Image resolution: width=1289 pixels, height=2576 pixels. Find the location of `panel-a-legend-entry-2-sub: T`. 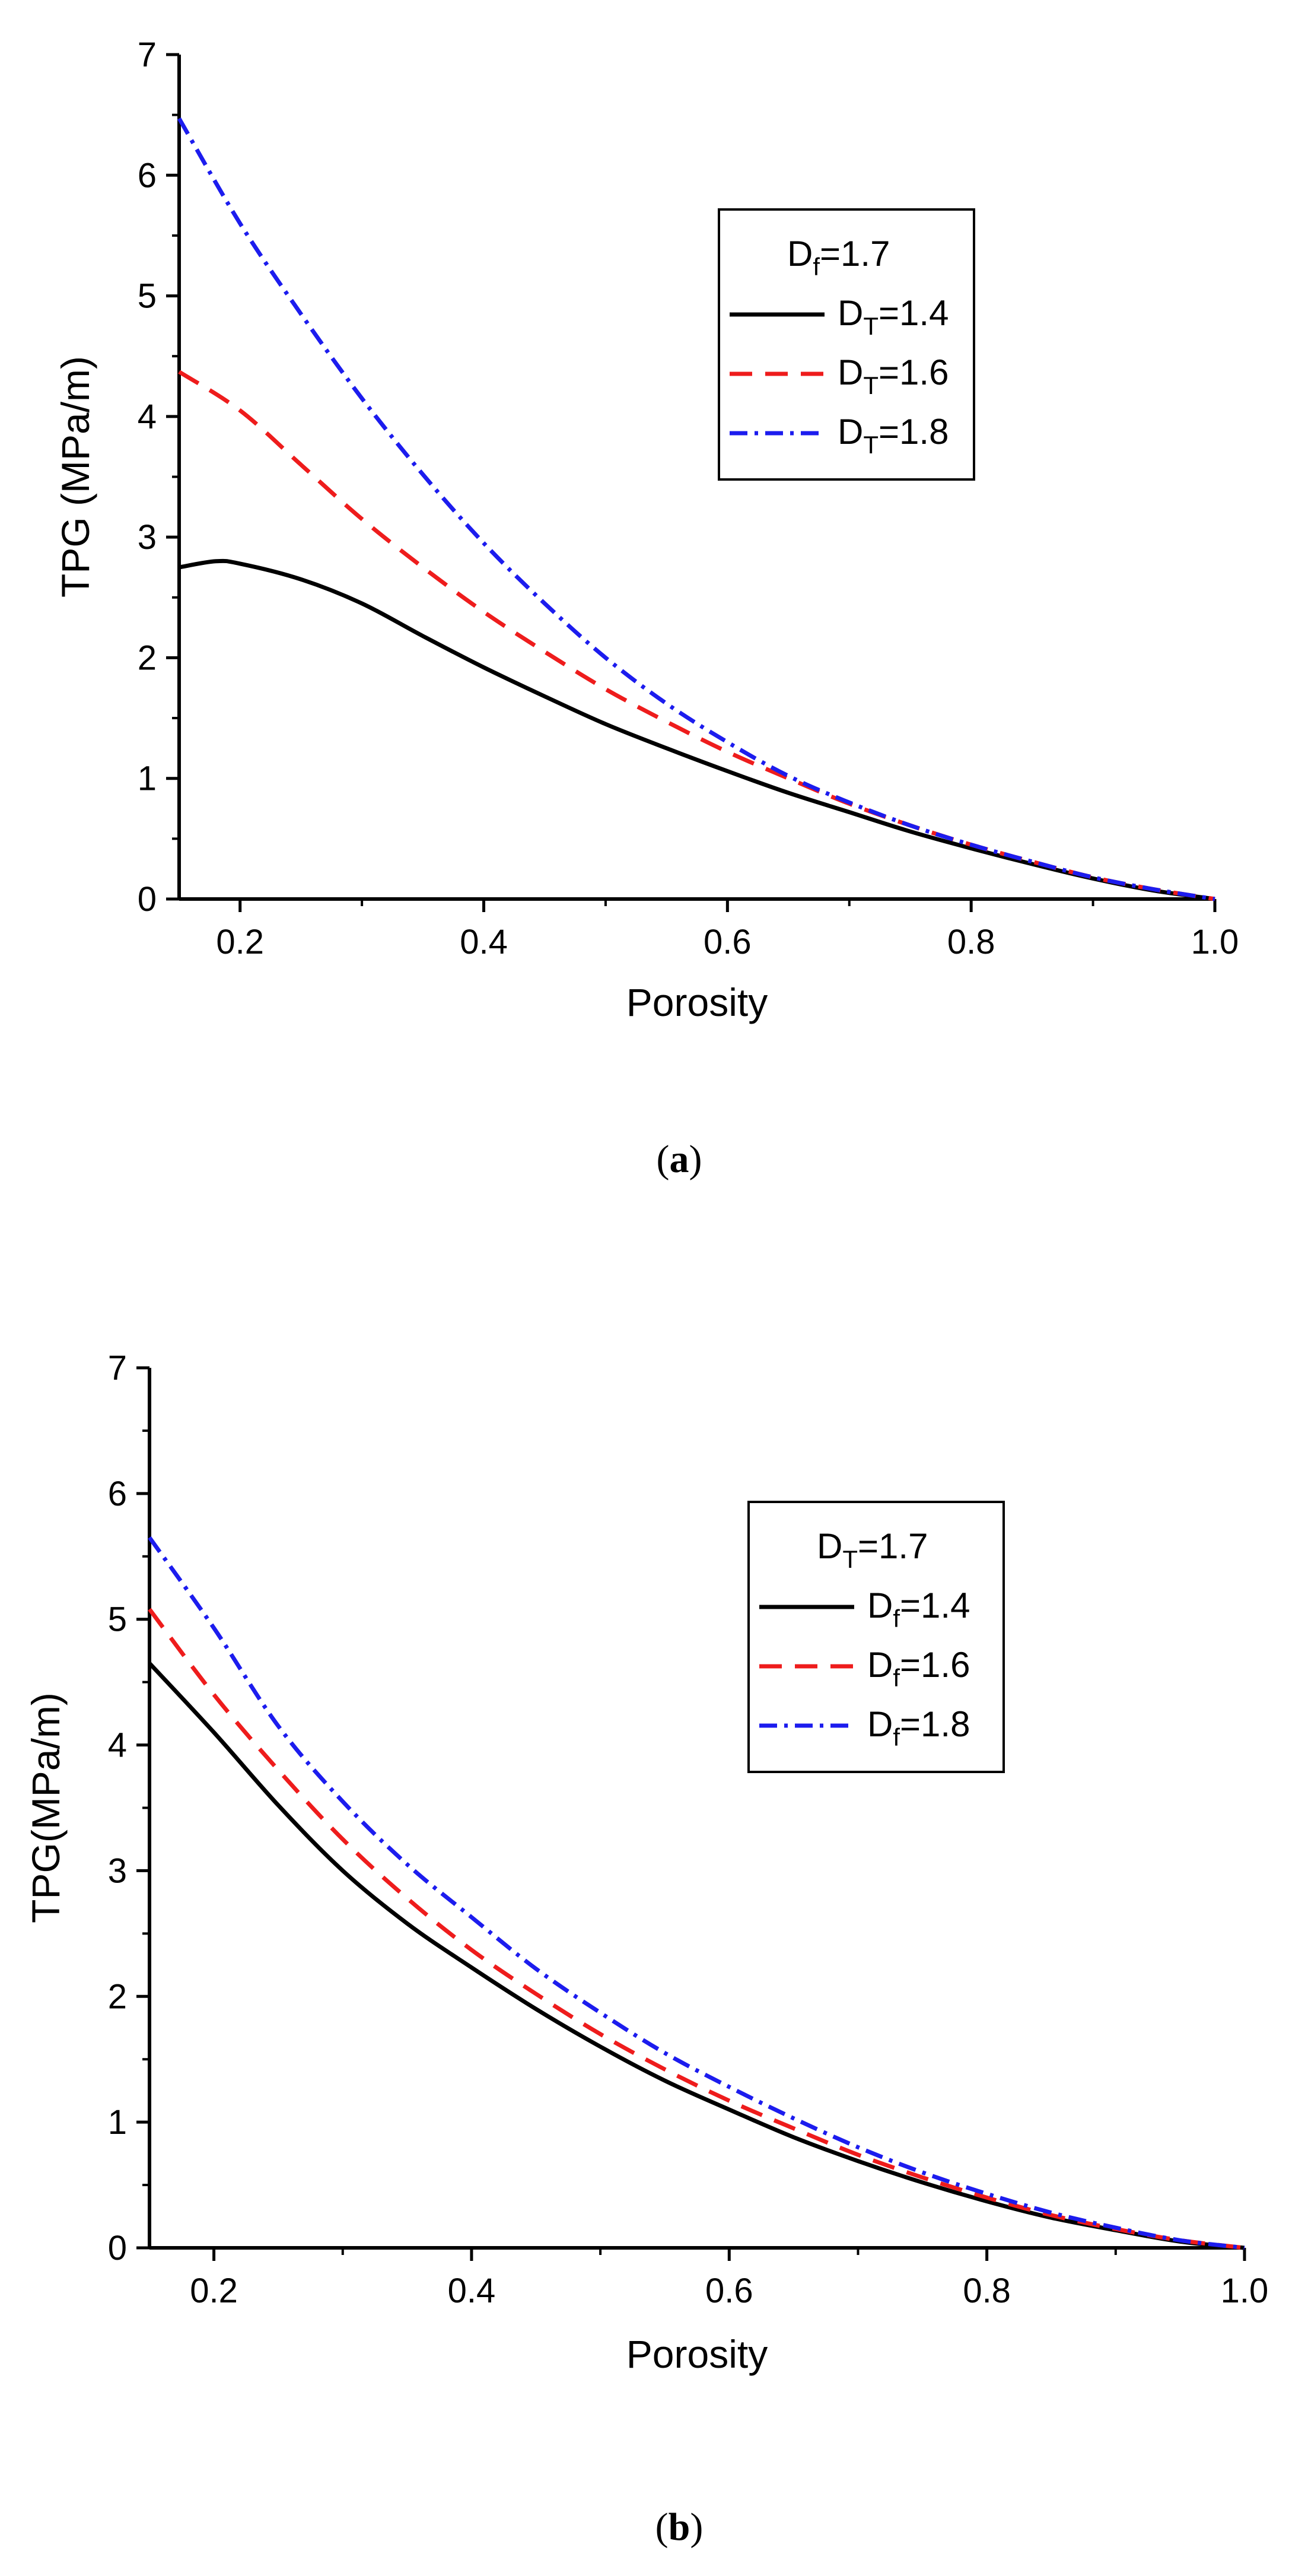

panel-a-legend-entry-2-sub: T is located at coordinates (871, 385).